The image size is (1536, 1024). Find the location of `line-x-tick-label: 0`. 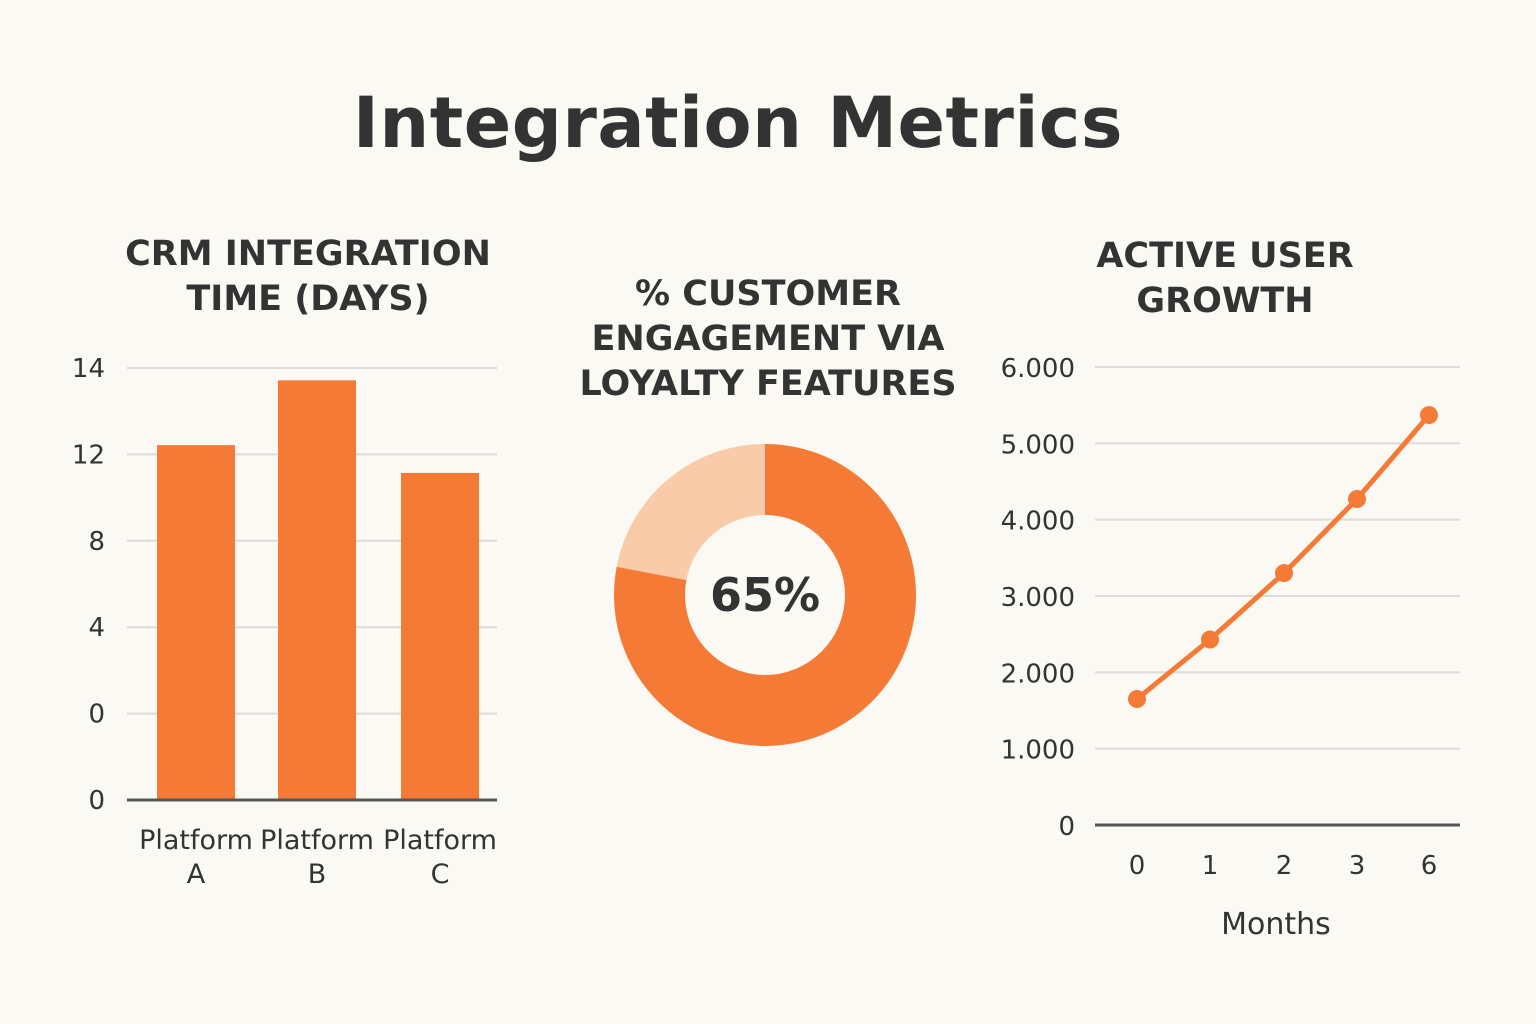

line-x-tick-label: 0 is located at coordinates (1137, 866).